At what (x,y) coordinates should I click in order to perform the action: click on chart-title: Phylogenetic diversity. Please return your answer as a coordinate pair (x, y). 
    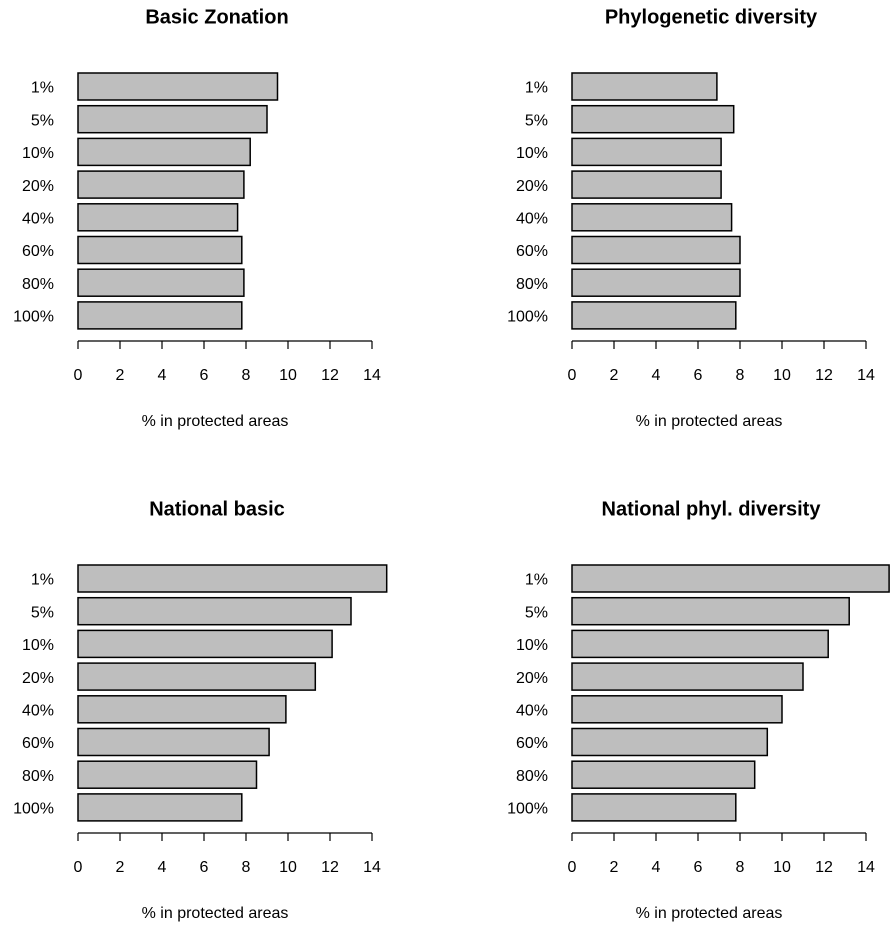
    Looking at the image, I should click on (711, 17).